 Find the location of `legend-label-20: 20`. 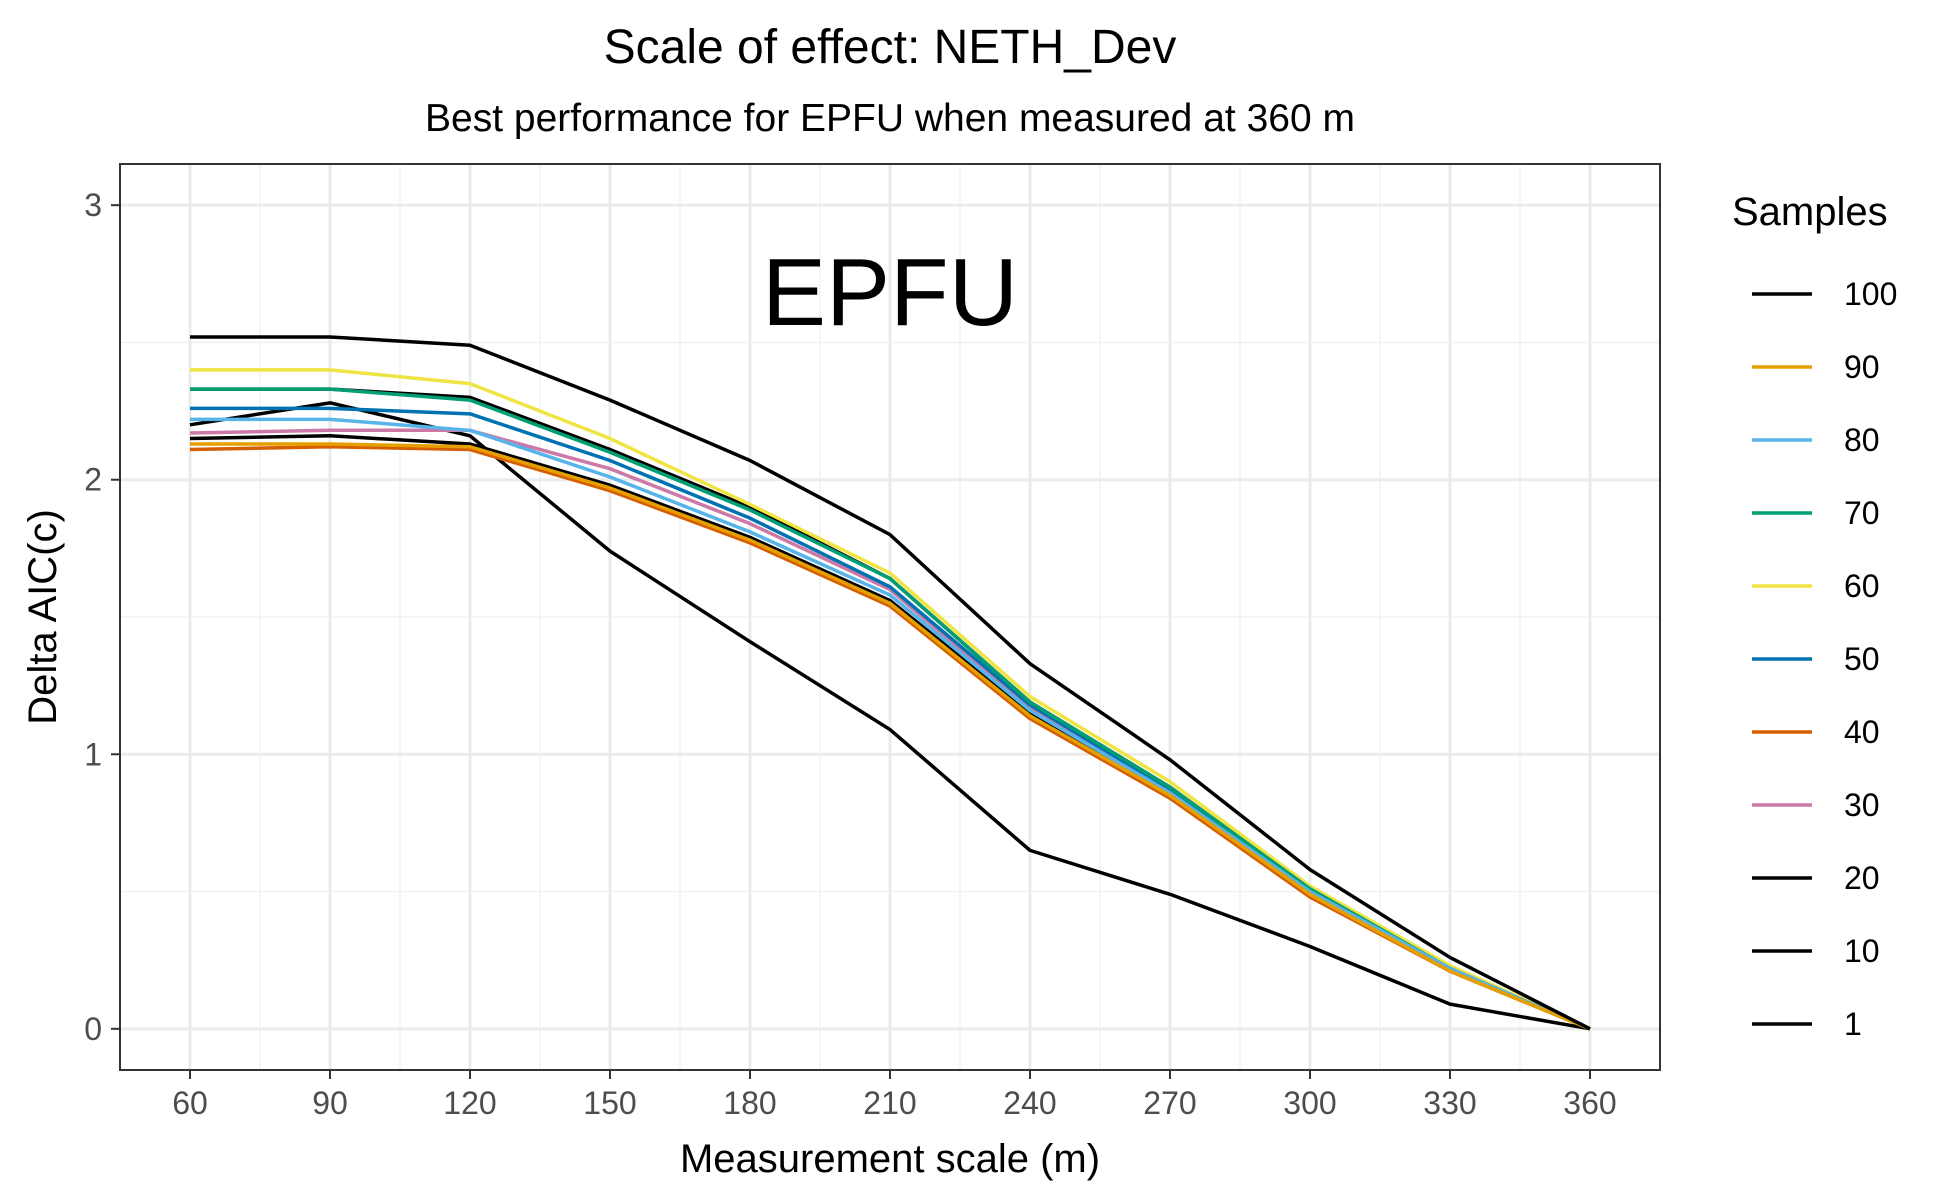

legend-label-20: 20 is located at coordinates (1862, 878).